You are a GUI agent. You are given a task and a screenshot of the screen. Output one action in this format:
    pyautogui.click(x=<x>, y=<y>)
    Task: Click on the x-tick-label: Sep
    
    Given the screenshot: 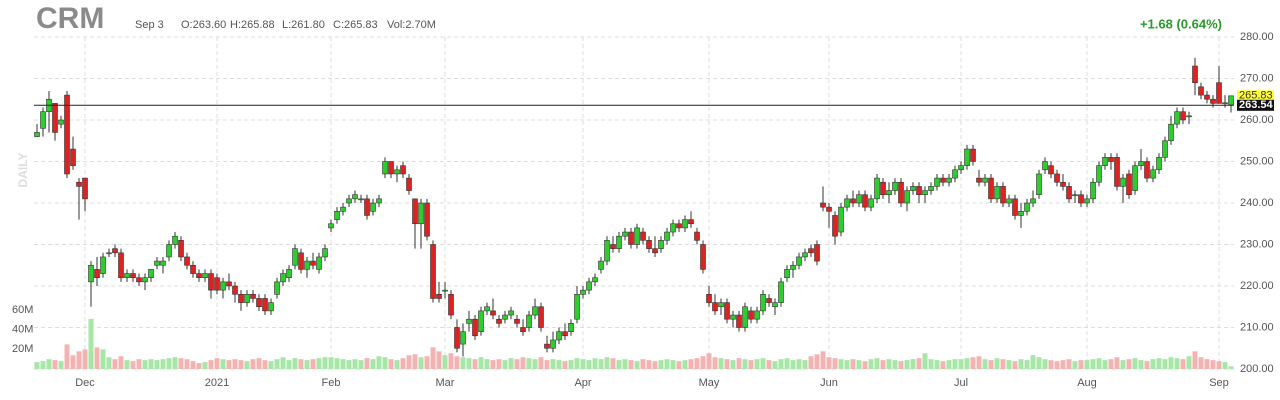 What is the action you would take?
    pyautogui.click(x=1219, y=383)
    